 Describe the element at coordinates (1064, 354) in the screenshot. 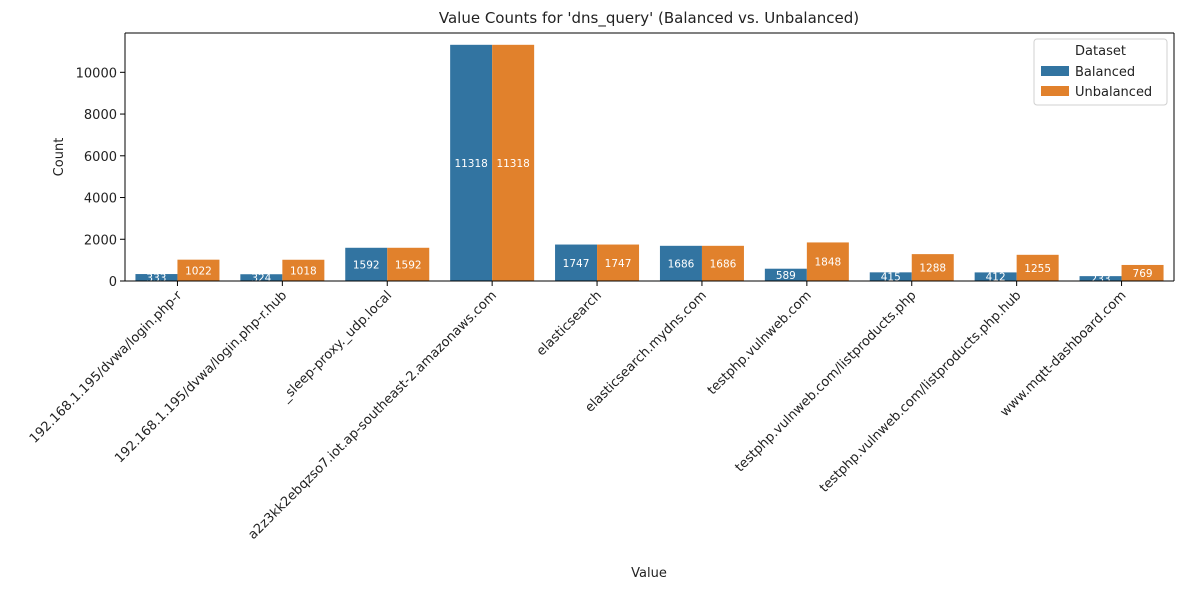

I see `x-tick-label: www.mqtt-dashboard.com` at that location.